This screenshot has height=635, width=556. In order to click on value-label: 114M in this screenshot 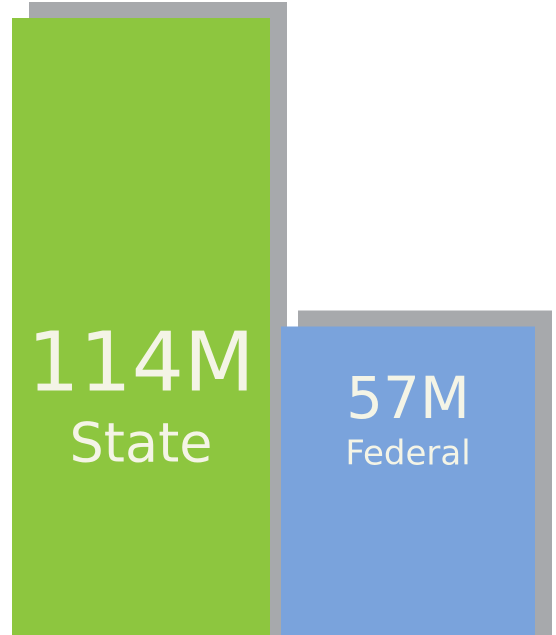, I will do `click(140, 362)`.